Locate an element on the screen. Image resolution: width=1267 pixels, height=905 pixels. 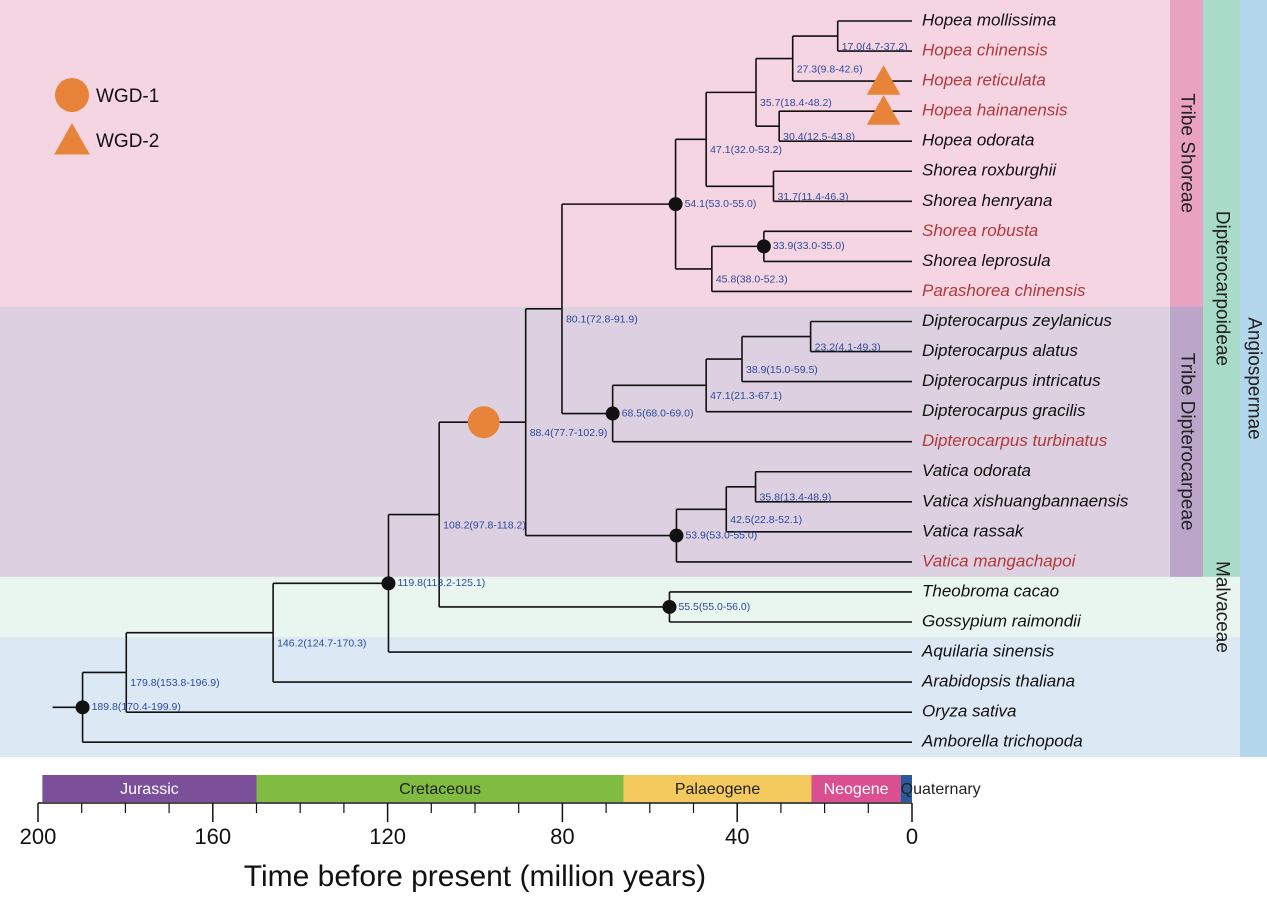
band-label: Dipterocarpoideae is located at coordinates (1221, 288).